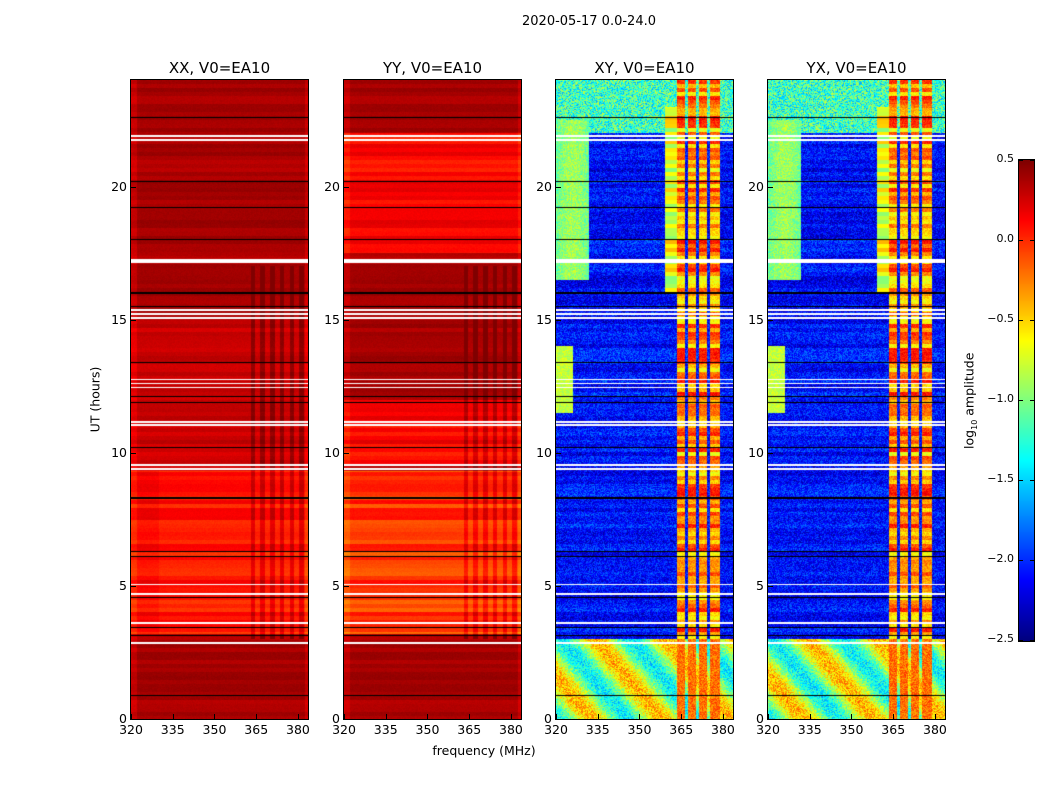  What do you see at coordinates (1000, 318) in the screenshot?
I see `colorbar-tick-label: −0.5` at bounding box center [1000, 318].